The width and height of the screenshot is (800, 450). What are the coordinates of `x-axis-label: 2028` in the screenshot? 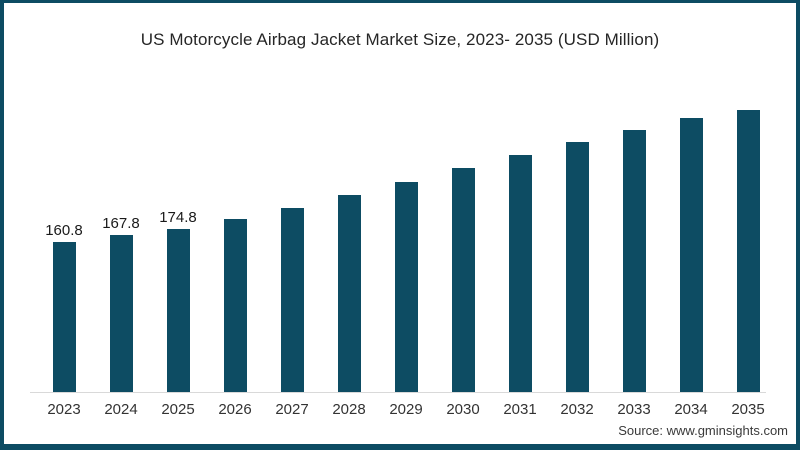 It's located at (349, 409).